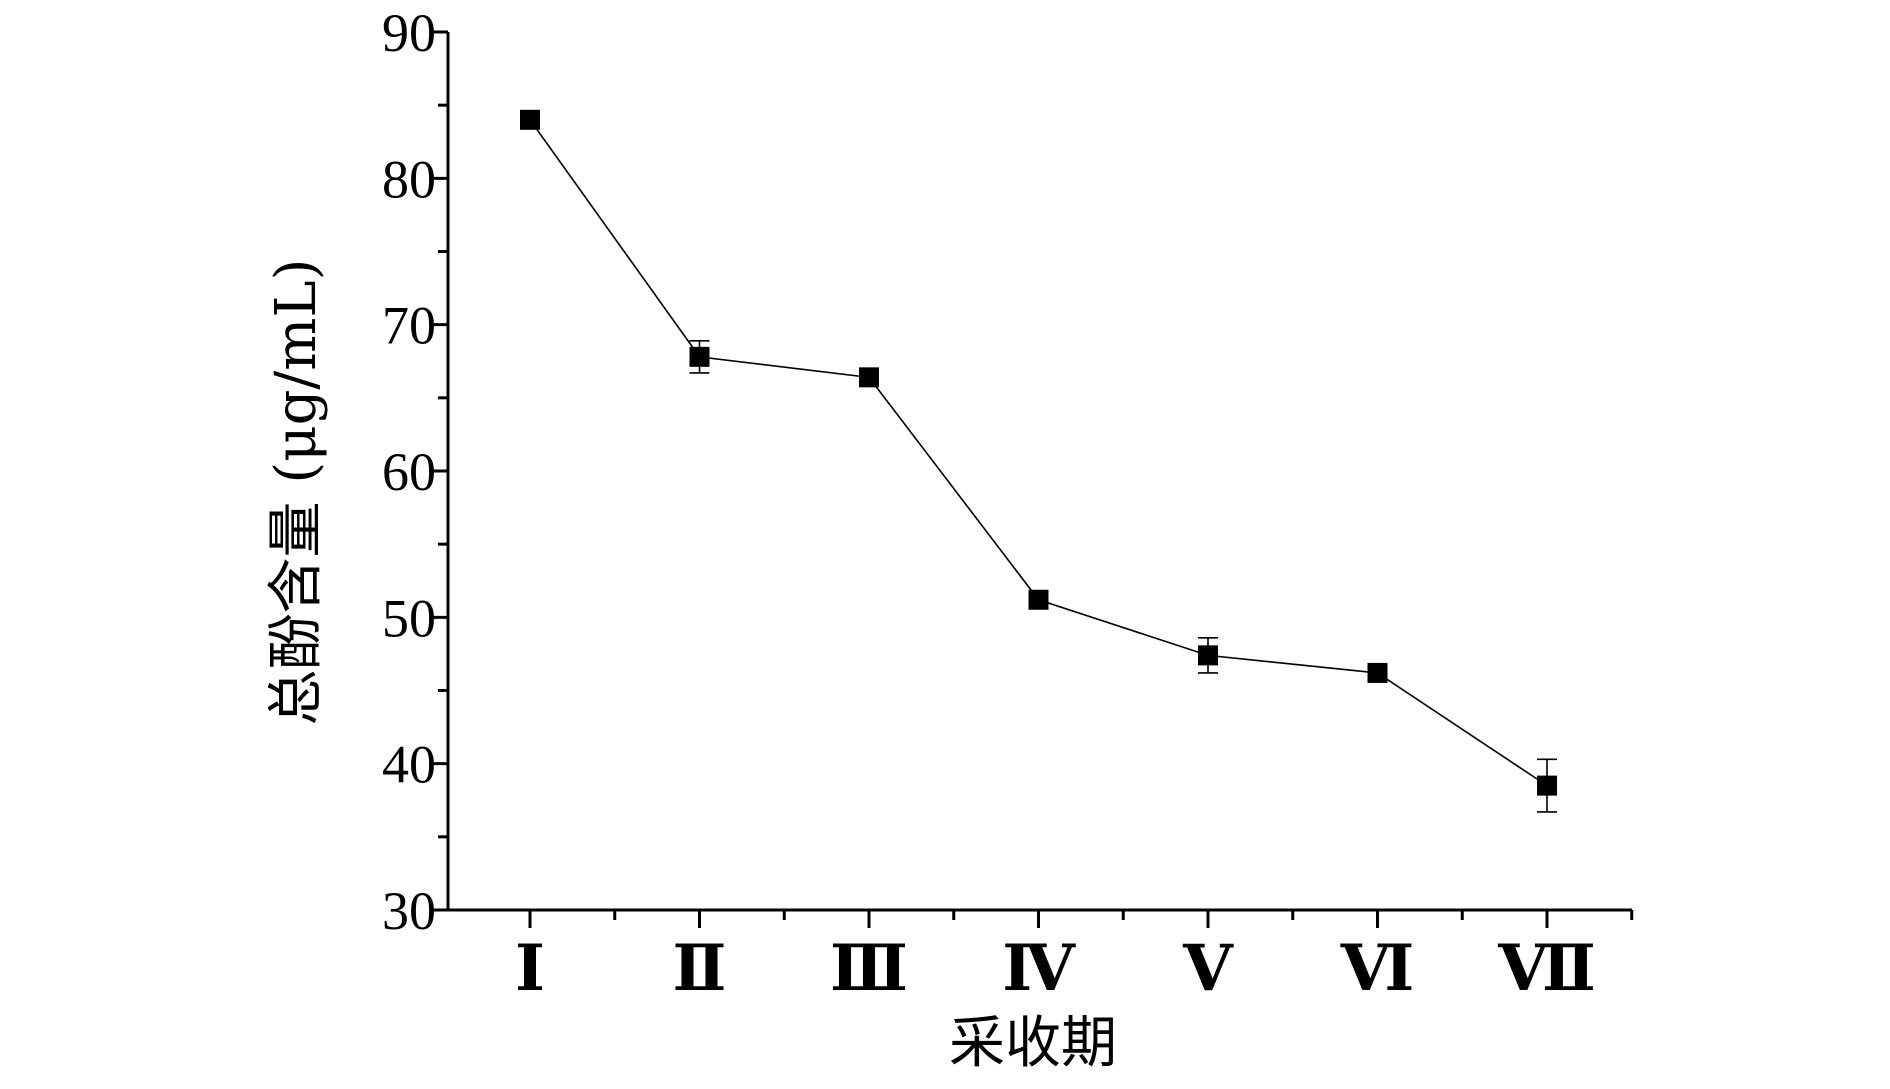 This screenshot has width=1890, height=1089. What do you see at coordinates (409, 179) in the screenshot?
I see `y-tick-label: 80` at bounding box center [409, 179].